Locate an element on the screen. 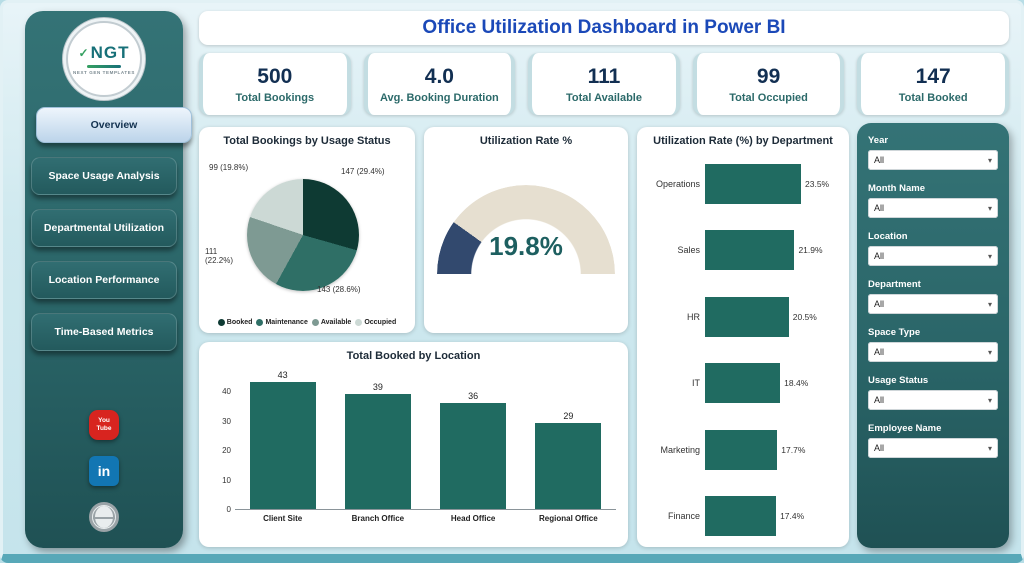 The image size is (1024, 563). bar-value-label: 36 is located at coordinates (473, 395).